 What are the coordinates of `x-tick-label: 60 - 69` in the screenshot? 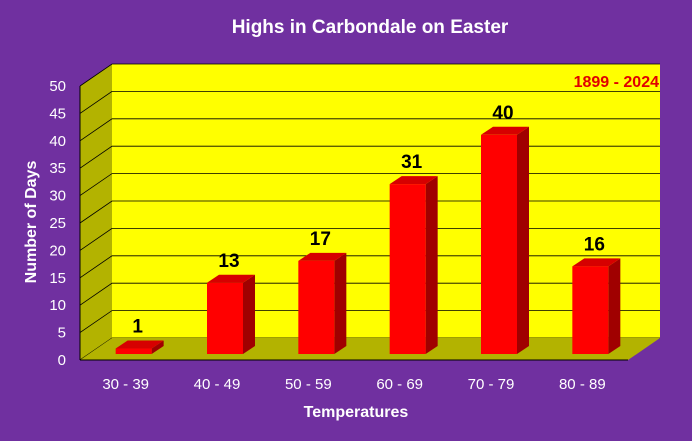 It's located at (399, 384).